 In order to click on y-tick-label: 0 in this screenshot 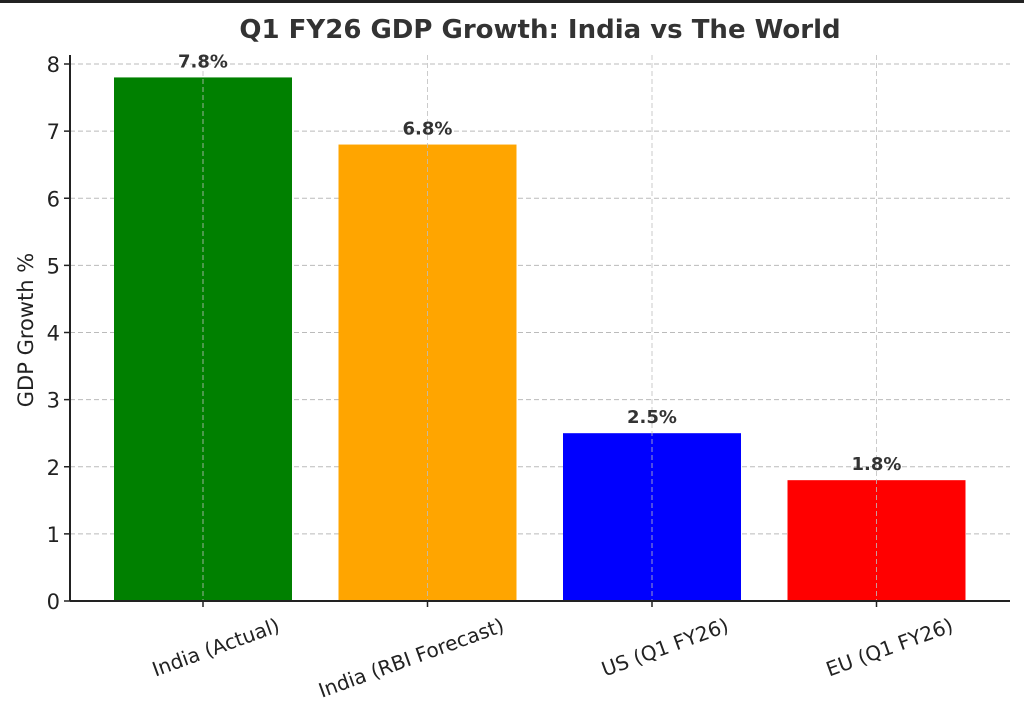, I will do `click(53, 602)`.